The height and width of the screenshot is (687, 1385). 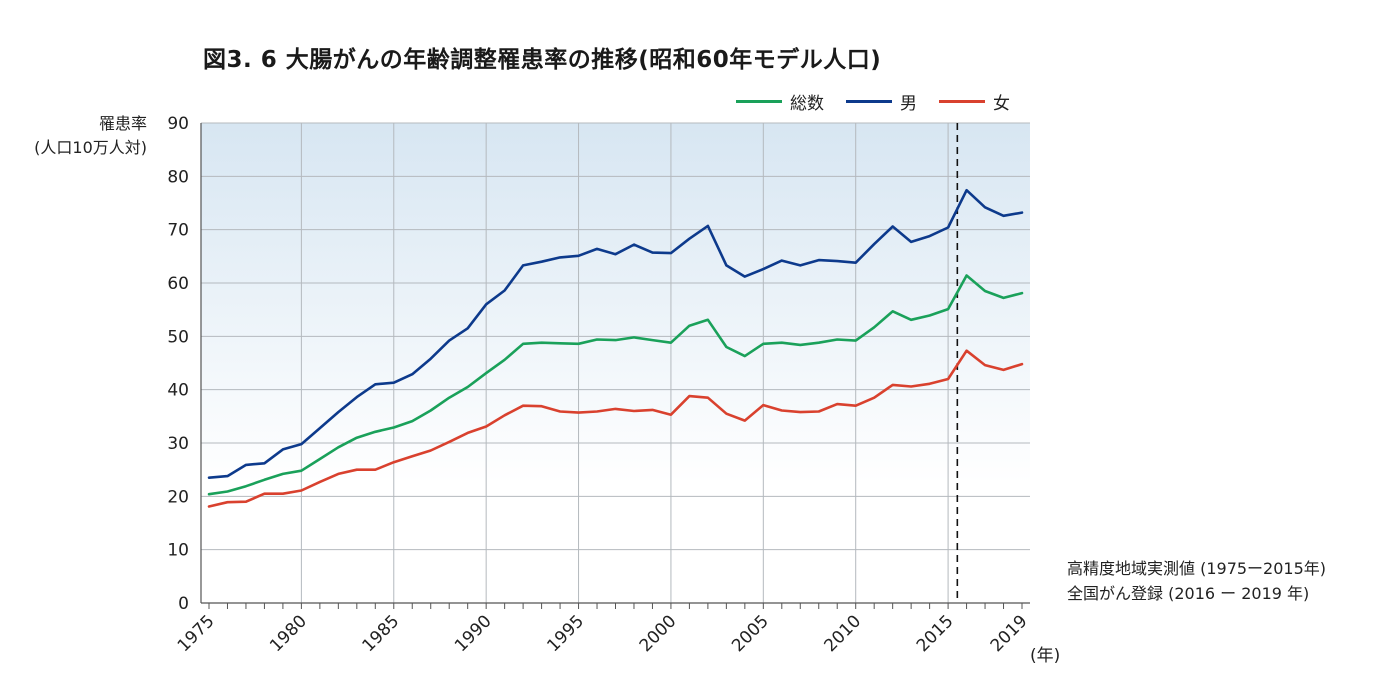 I want to click on x-tick-label-2010: 2010, so click(x=843, y=633).